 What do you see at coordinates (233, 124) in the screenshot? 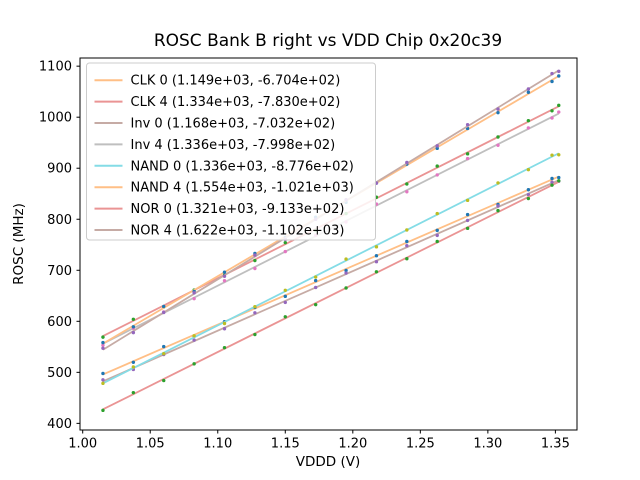
I see `legend-label: Inv 0 (1.168e+03, -7.032e+02)` at bounding box center [233, 124].